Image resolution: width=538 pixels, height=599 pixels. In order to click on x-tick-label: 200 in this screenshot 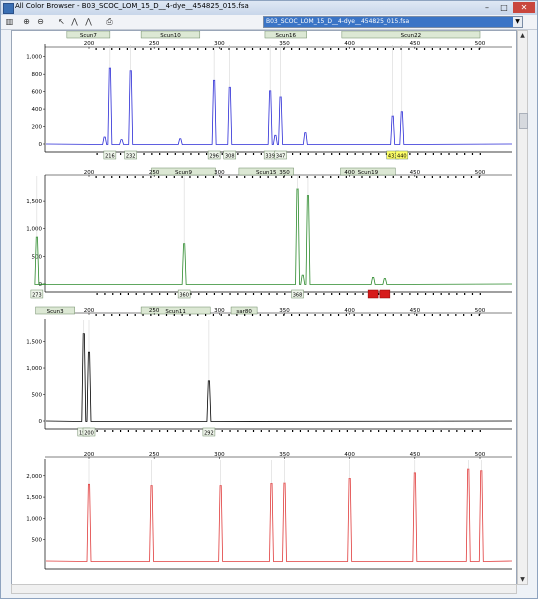, I will do `click(89, 311)`.